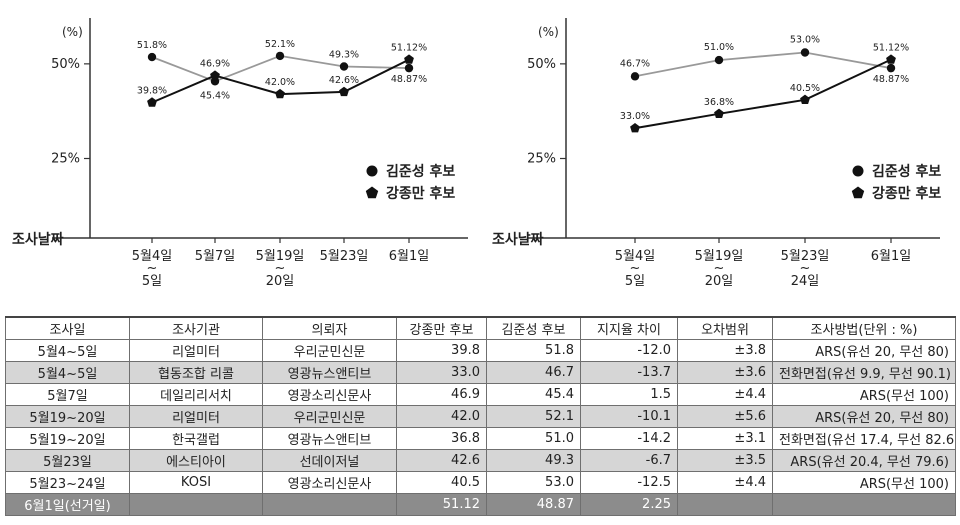  What do you see at coordinates (533, 394) in the screenshot?
I see `table-cell: 45.4` at bounding box center [533, 394].